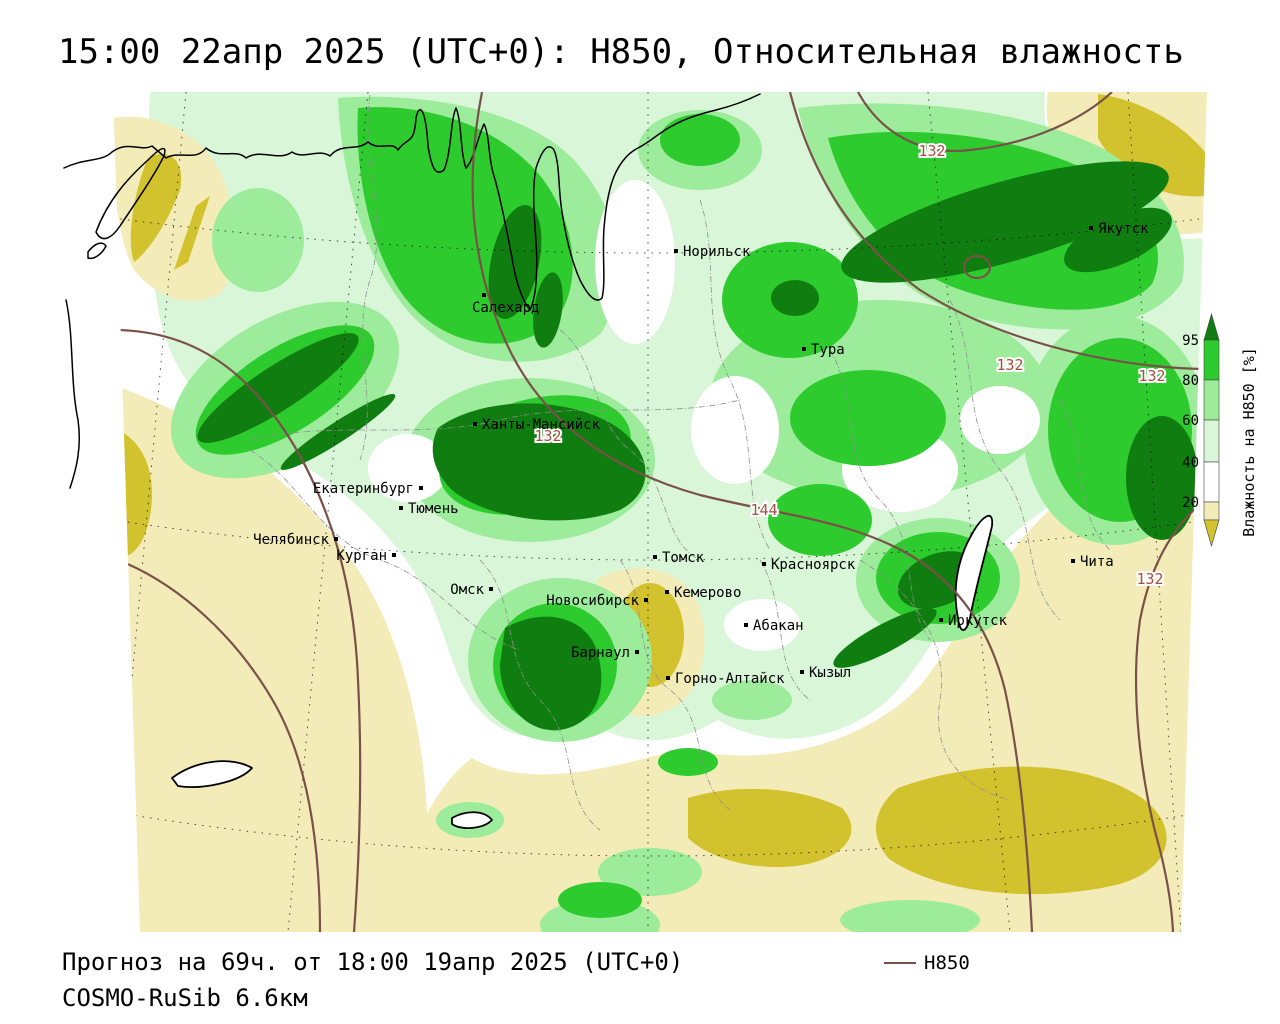 This screenshot has height=1024, width=1280. Describe the element at coordinates (974, 572) in the screenshot. I see `lake-baikal` at that location.